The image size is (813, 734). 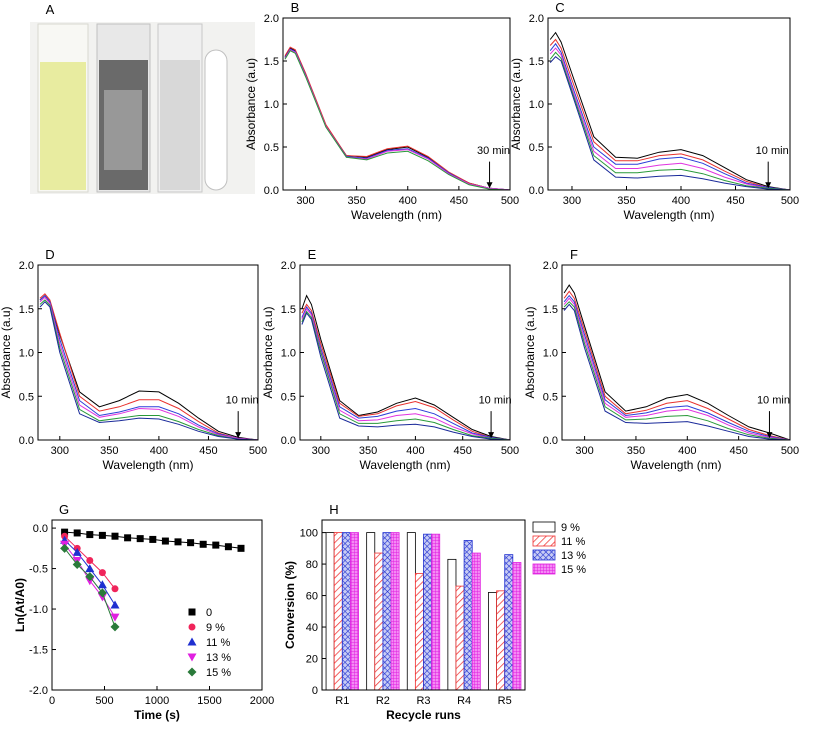 I want to click on y-tick-label: 1.0, so click(x=26, y=354).